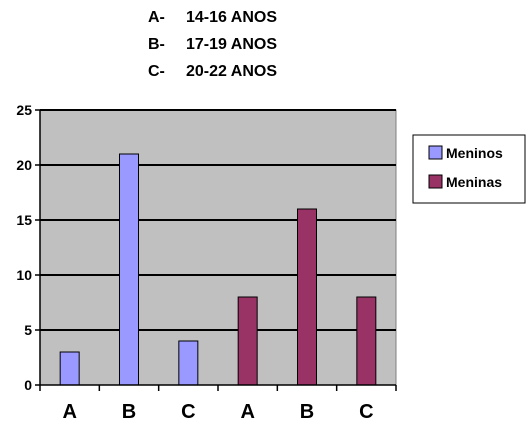  What do you see at coordinates (231, 44) in the screenshot?
I see `header-legend-label: 17-19 ANOS` at bounding box center [231, 44].